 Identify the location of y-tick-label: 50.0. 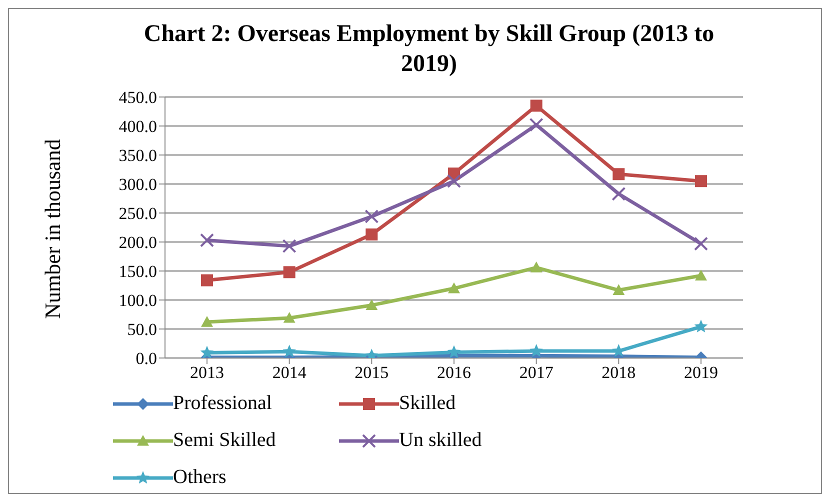
(142, 330).